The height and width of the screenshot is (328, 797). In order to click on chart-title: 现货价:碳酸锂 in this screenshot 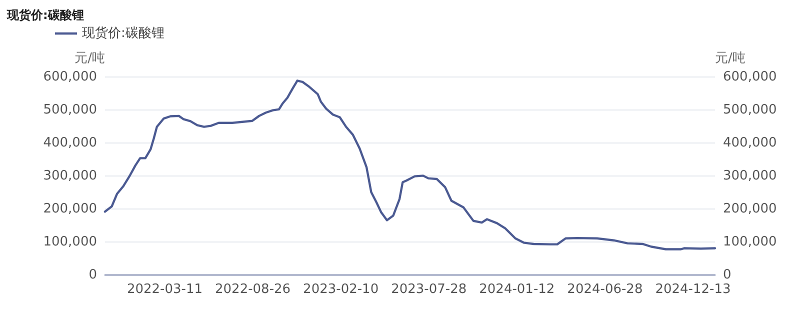, I will do `click(45, 15)`.